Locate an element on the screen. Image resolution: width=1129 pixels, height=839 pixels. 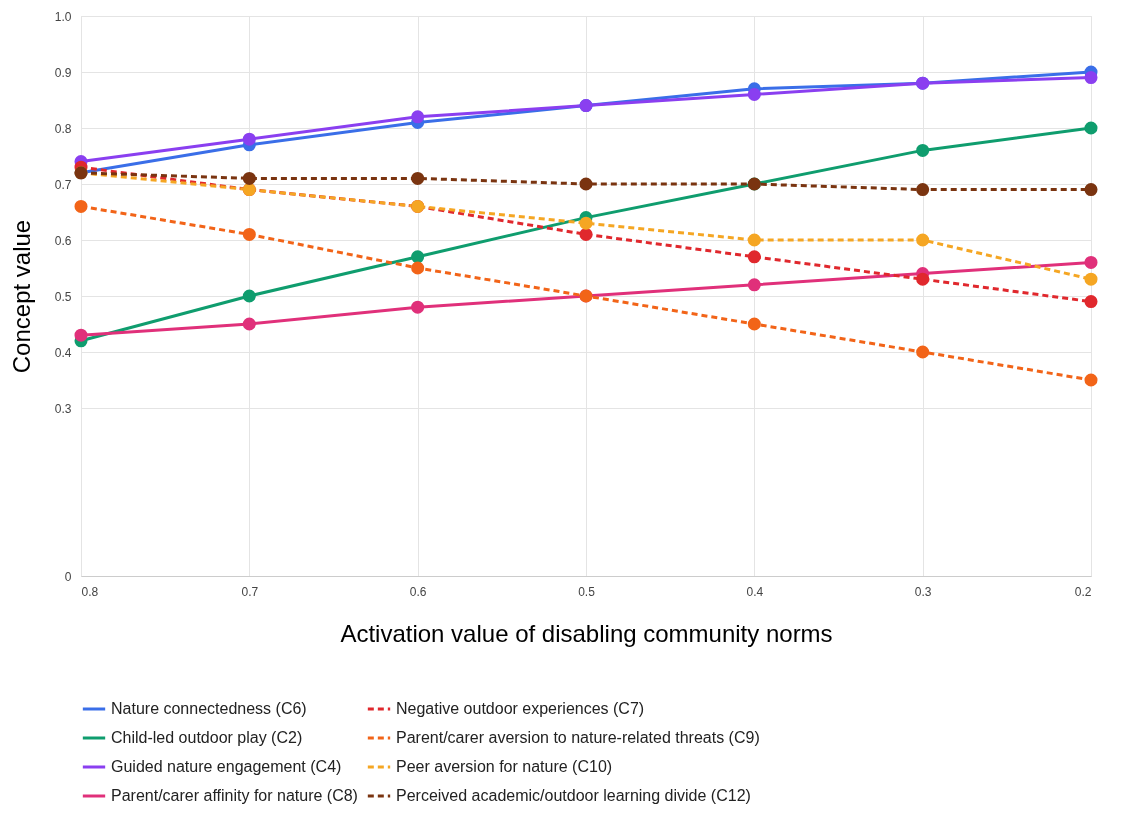
y-tick-label: 0 is located at coordinates (68, 576).